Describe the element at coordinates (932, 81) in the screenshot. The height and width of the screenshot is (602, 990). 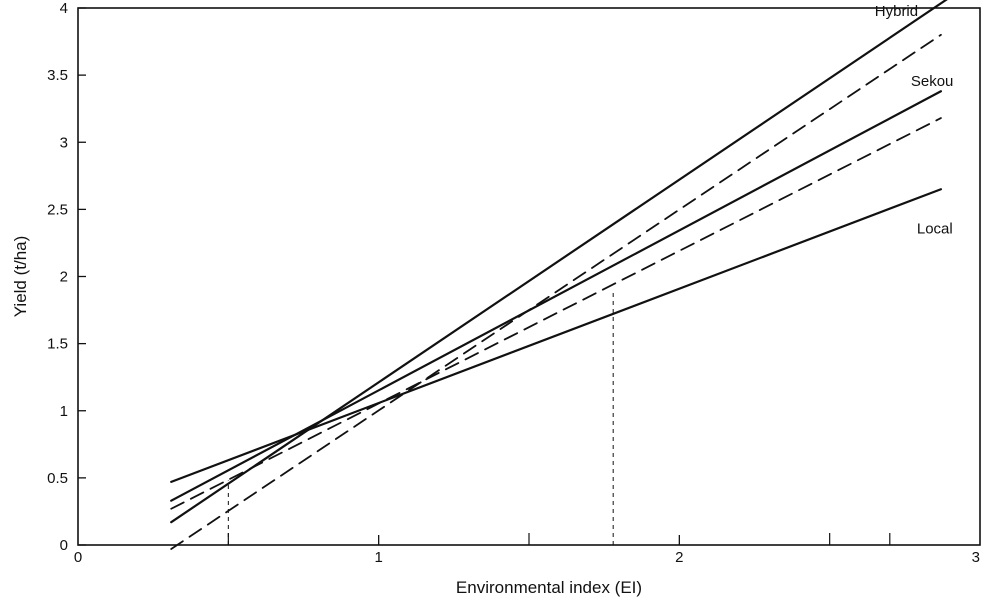
I see `series-label: Sekou` at that location.